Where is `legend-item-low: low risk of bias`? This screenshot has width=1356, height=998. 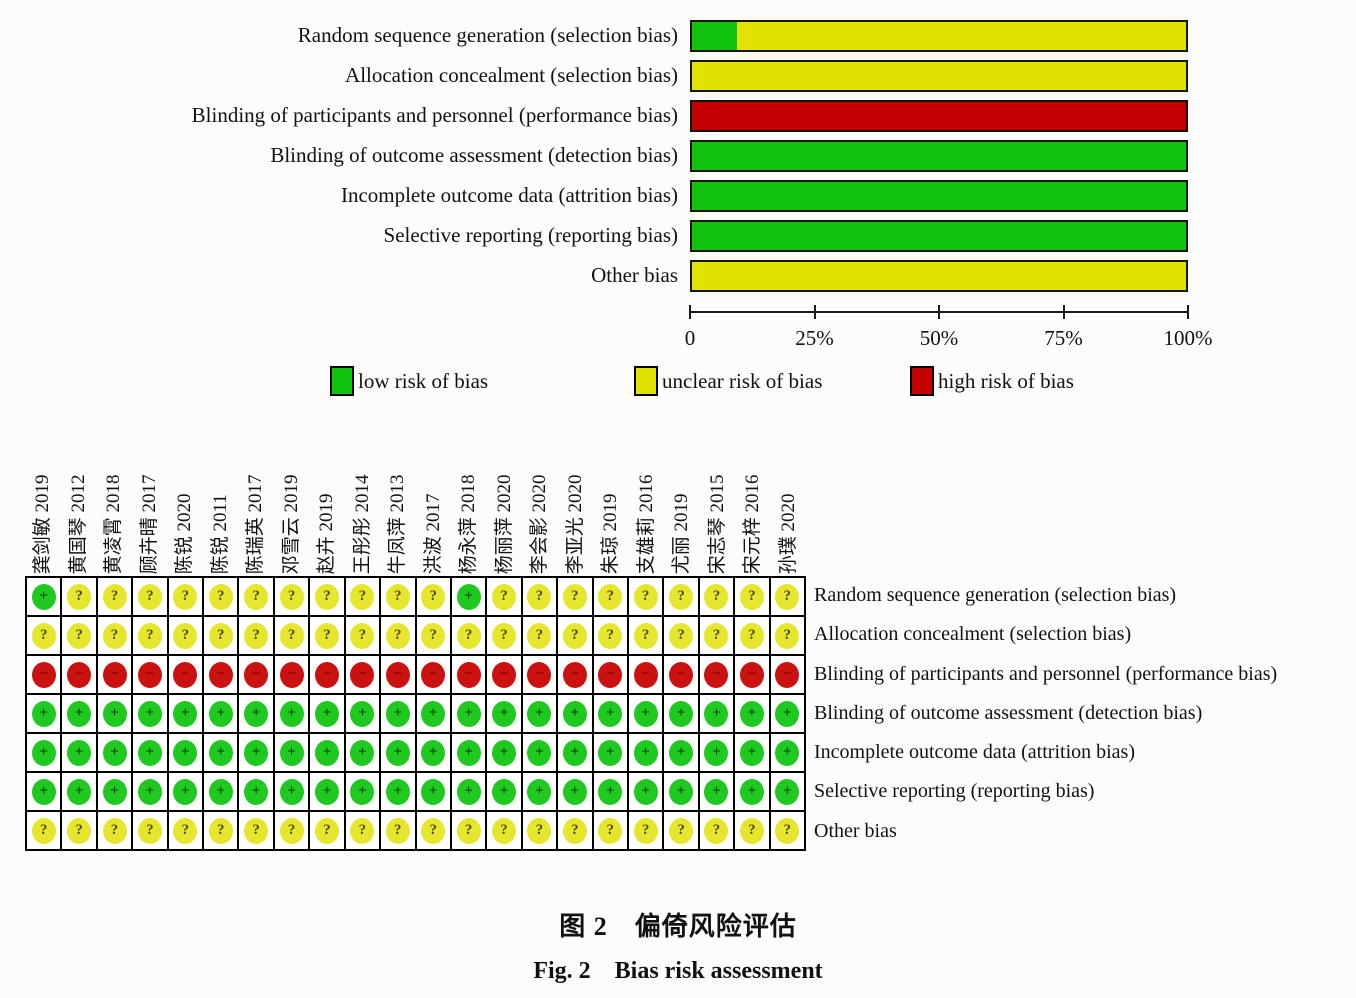 legend-item-low: low risk of bias is located at coordinates (409, 381).